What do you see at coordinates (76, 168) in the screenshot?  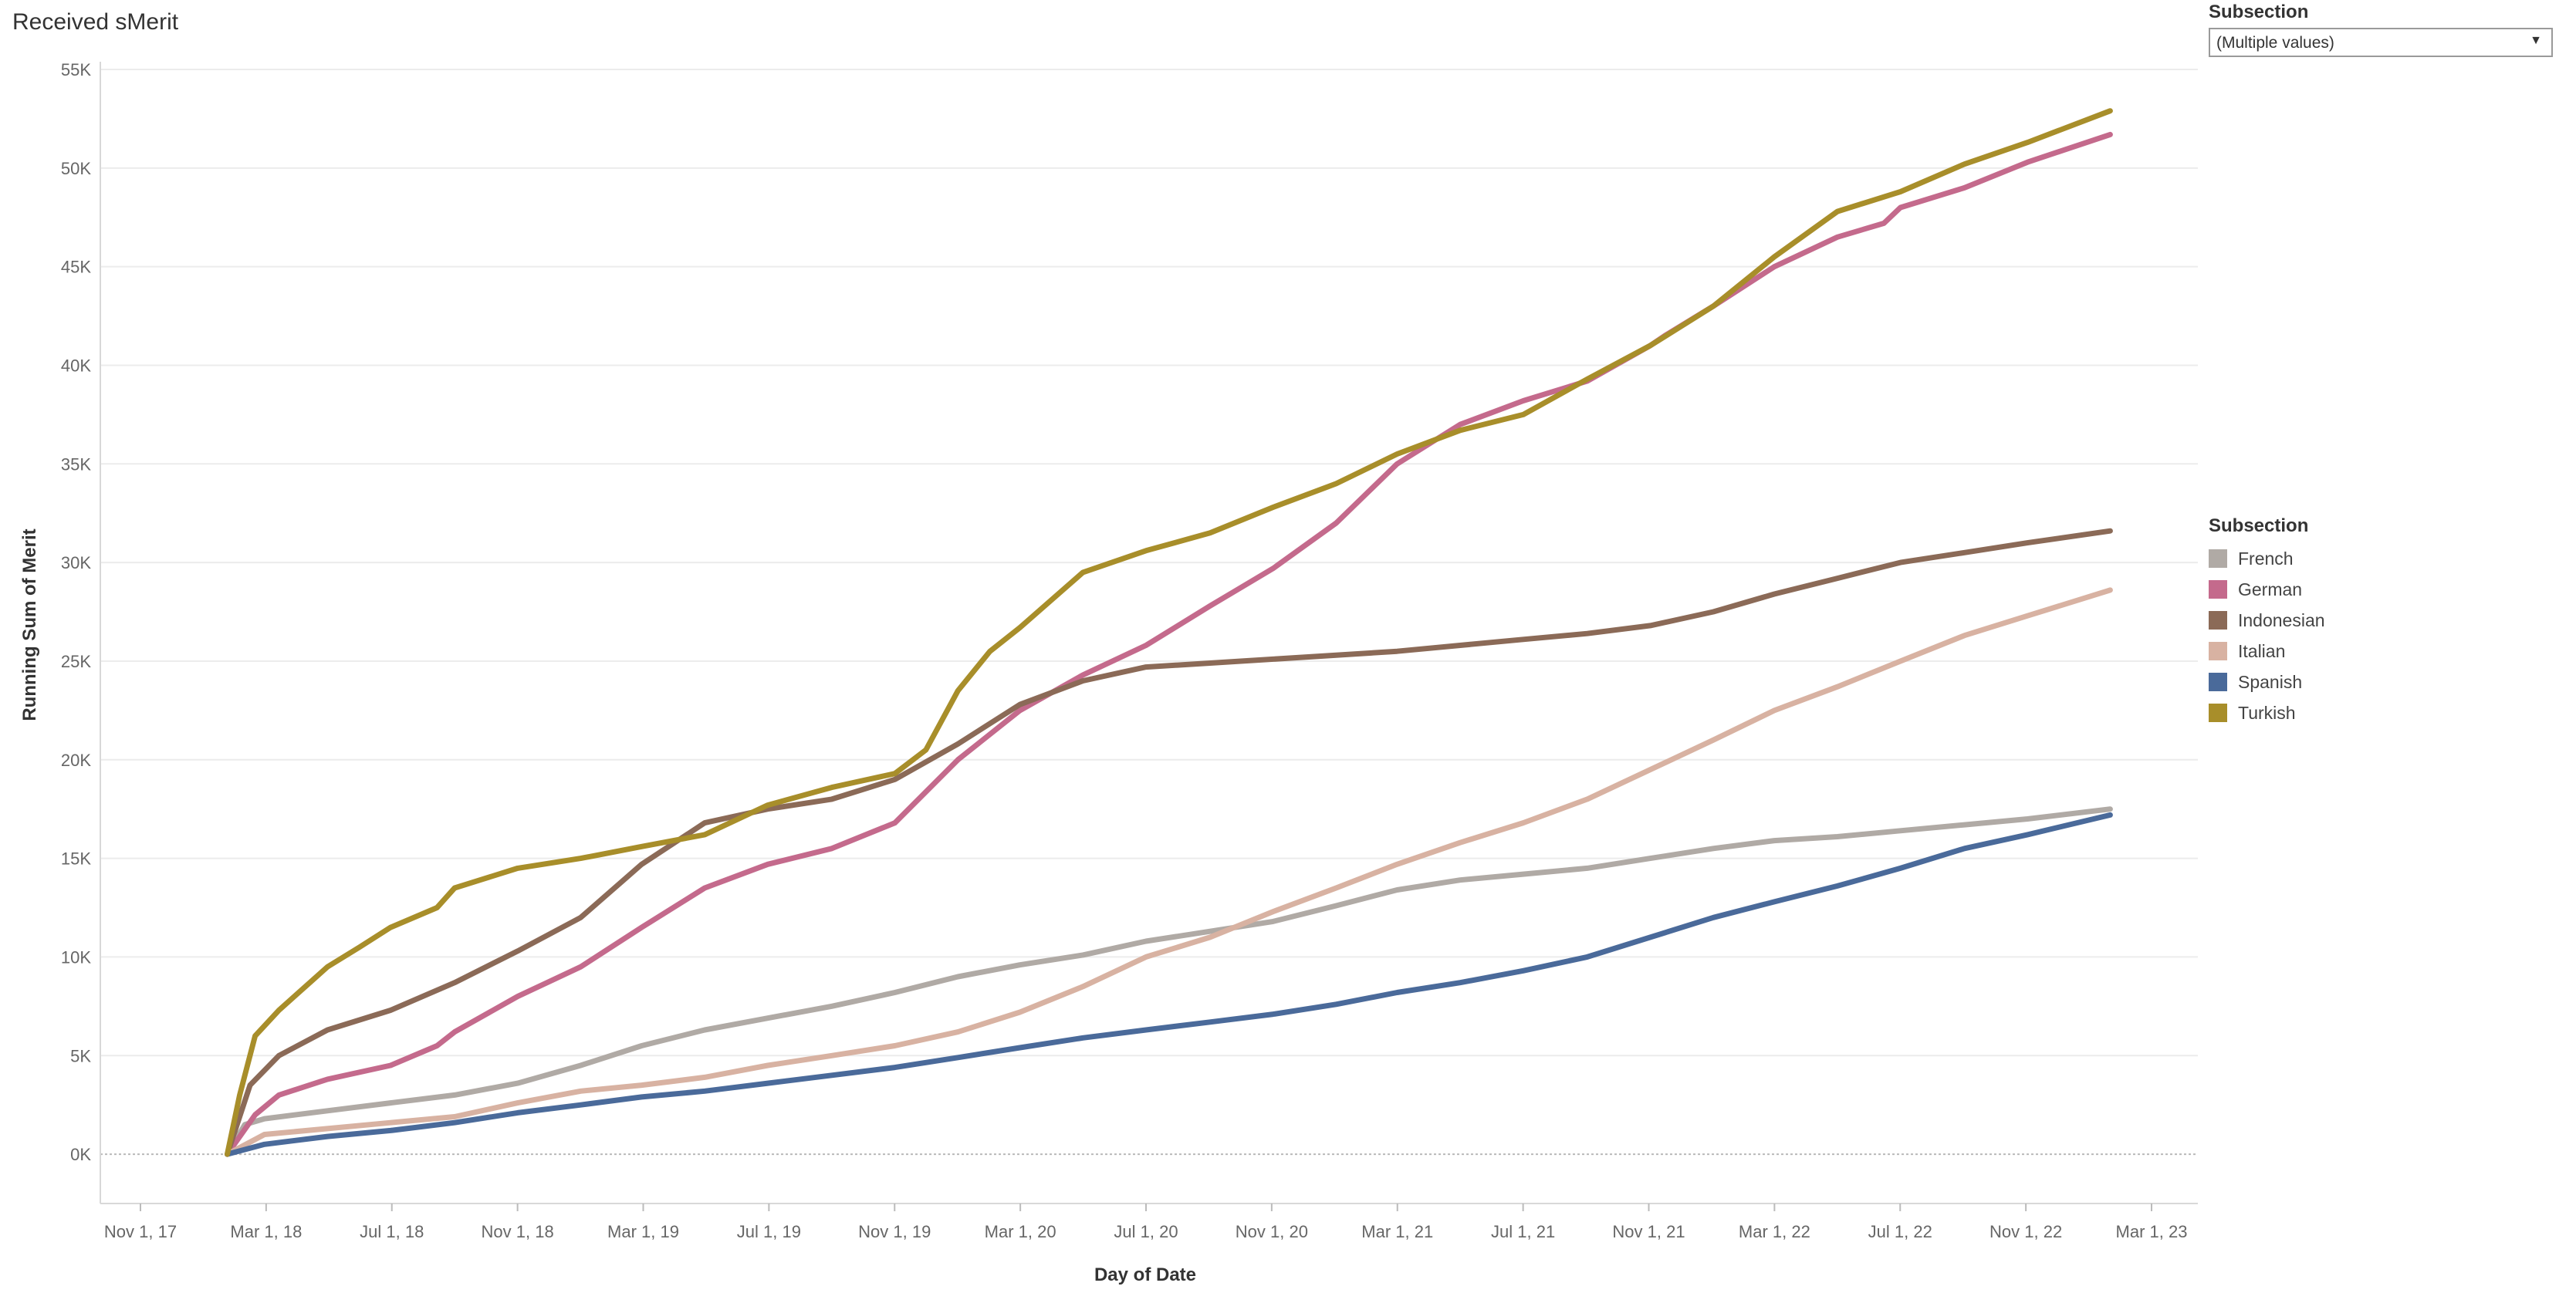 I see `y-tick-label: 50K` at bounding box center [76, 168].